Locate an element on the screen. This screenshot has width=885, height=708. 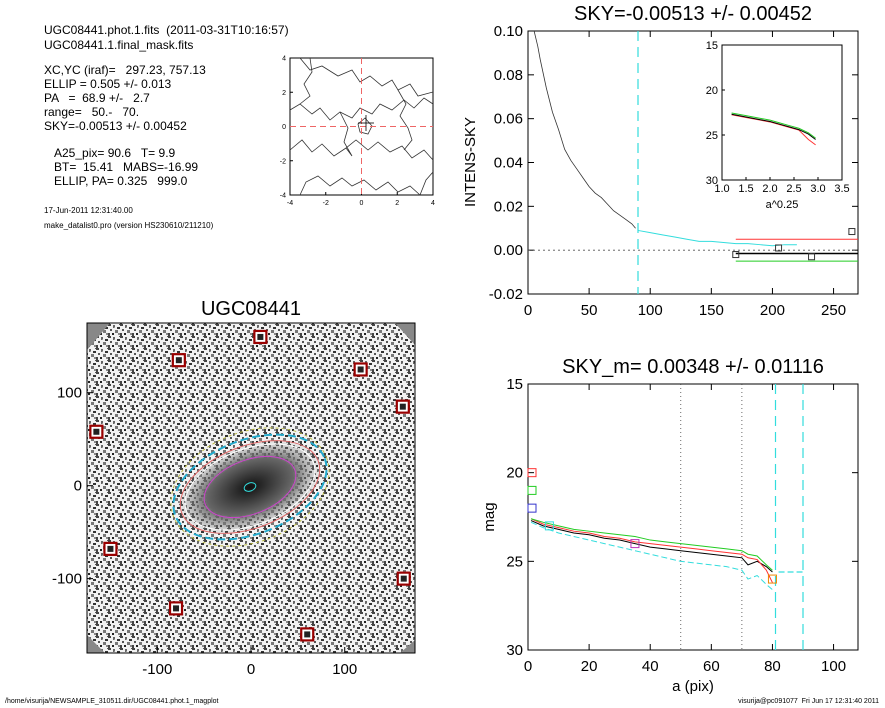
inset-ytick-label: 25 is located at coordinates (712, 136).